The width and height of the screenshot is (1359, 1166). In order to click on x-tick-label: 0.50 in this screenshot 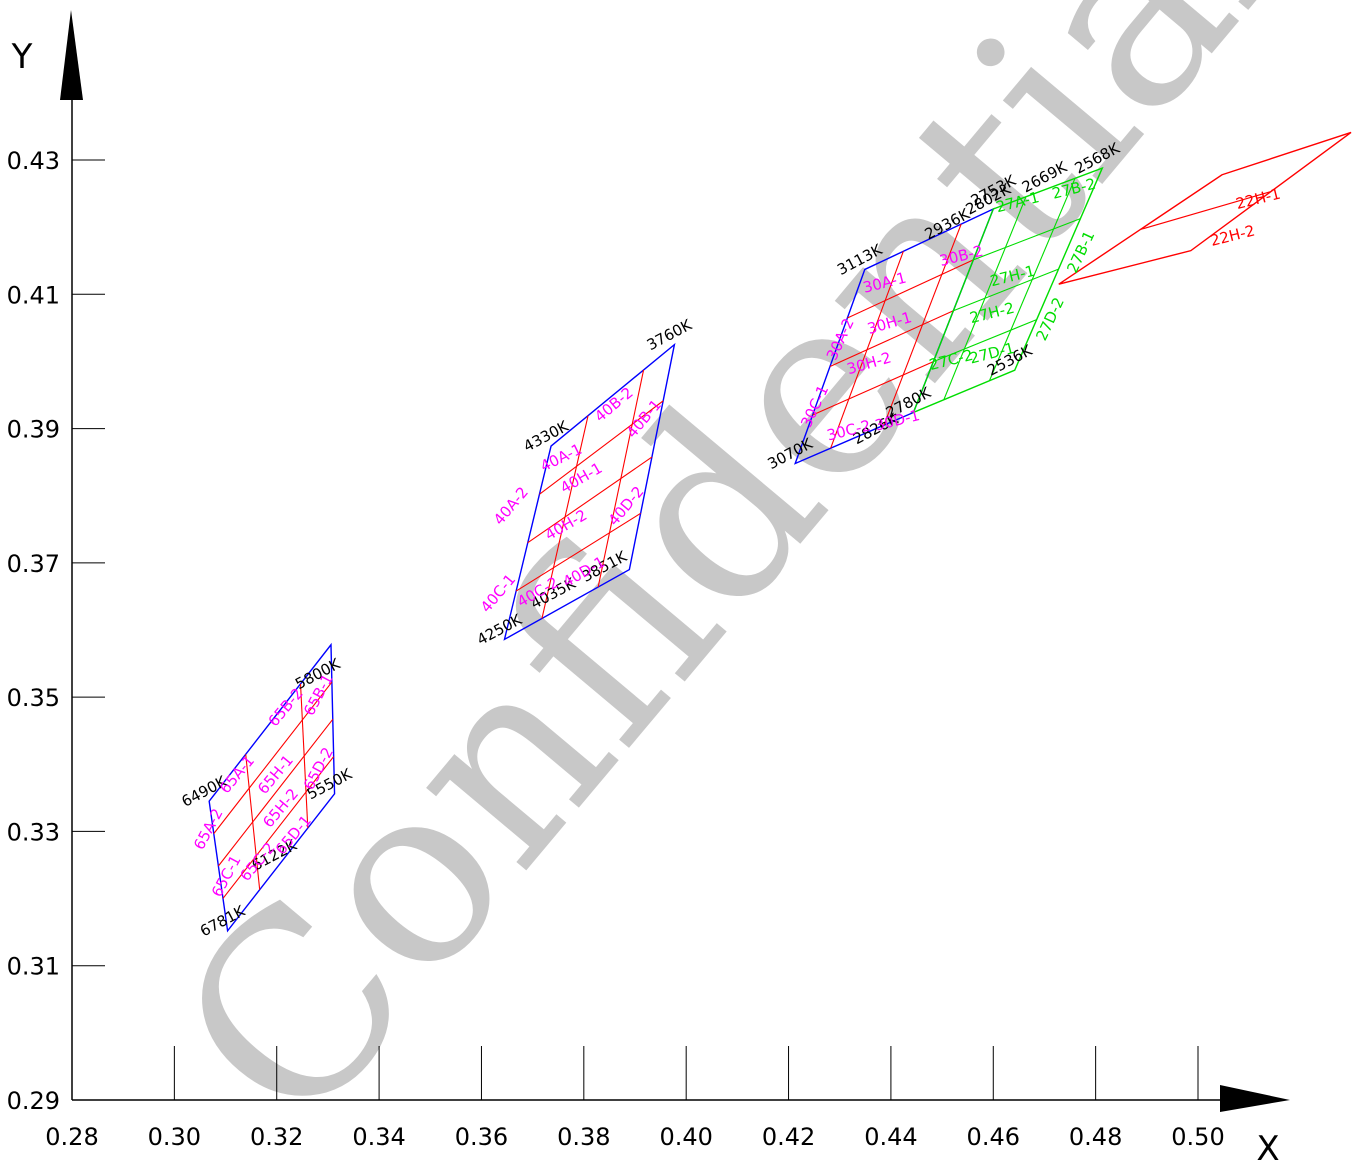, I will do `click(1197, 1137)`.